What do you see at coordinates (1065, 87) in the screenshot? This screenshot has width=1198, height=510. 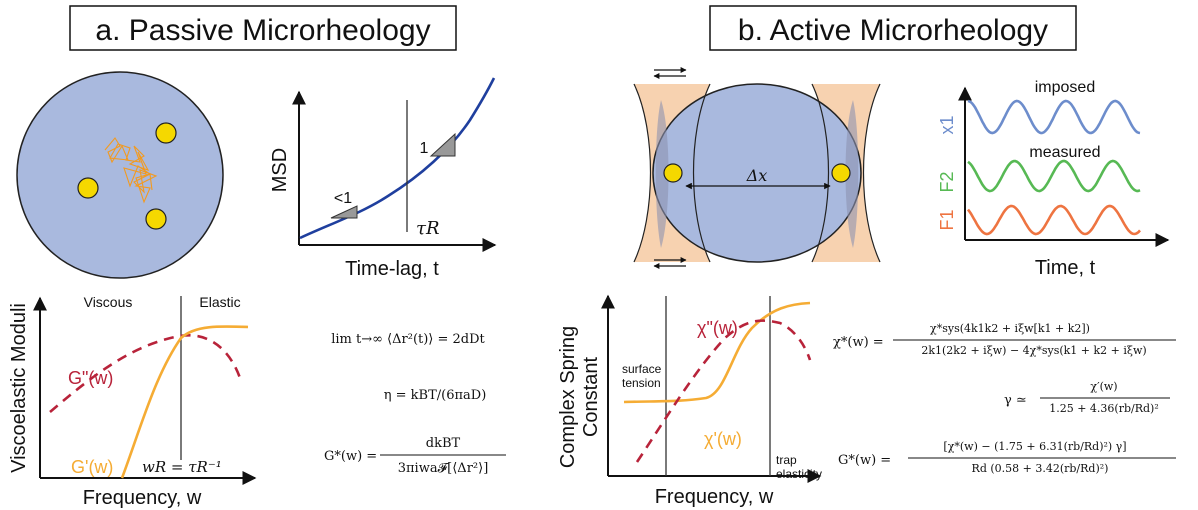 I see `imposed-label: imposed` at bounding box center [1065, 87].